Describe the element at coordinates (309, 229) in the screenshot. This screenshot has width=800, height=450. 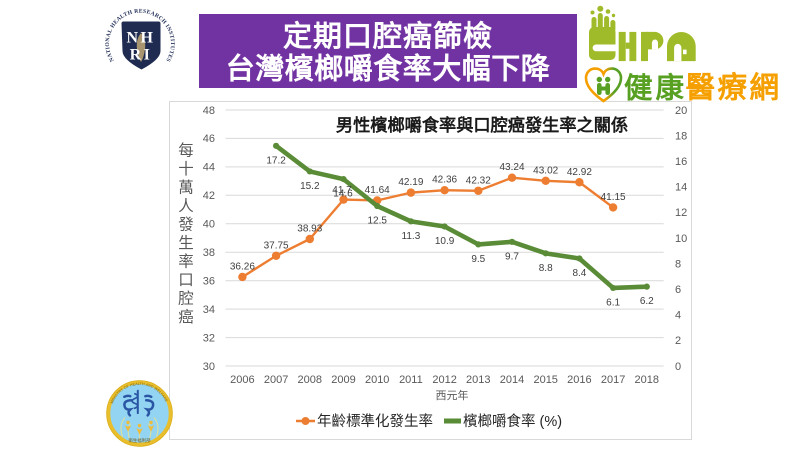
I see `svg-text: 38.93` at that location.